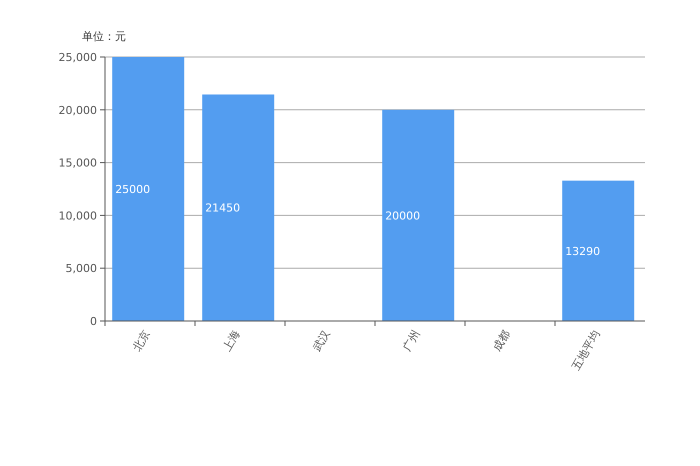  I want to click on y-tick-label: 0, so click(93, 321).